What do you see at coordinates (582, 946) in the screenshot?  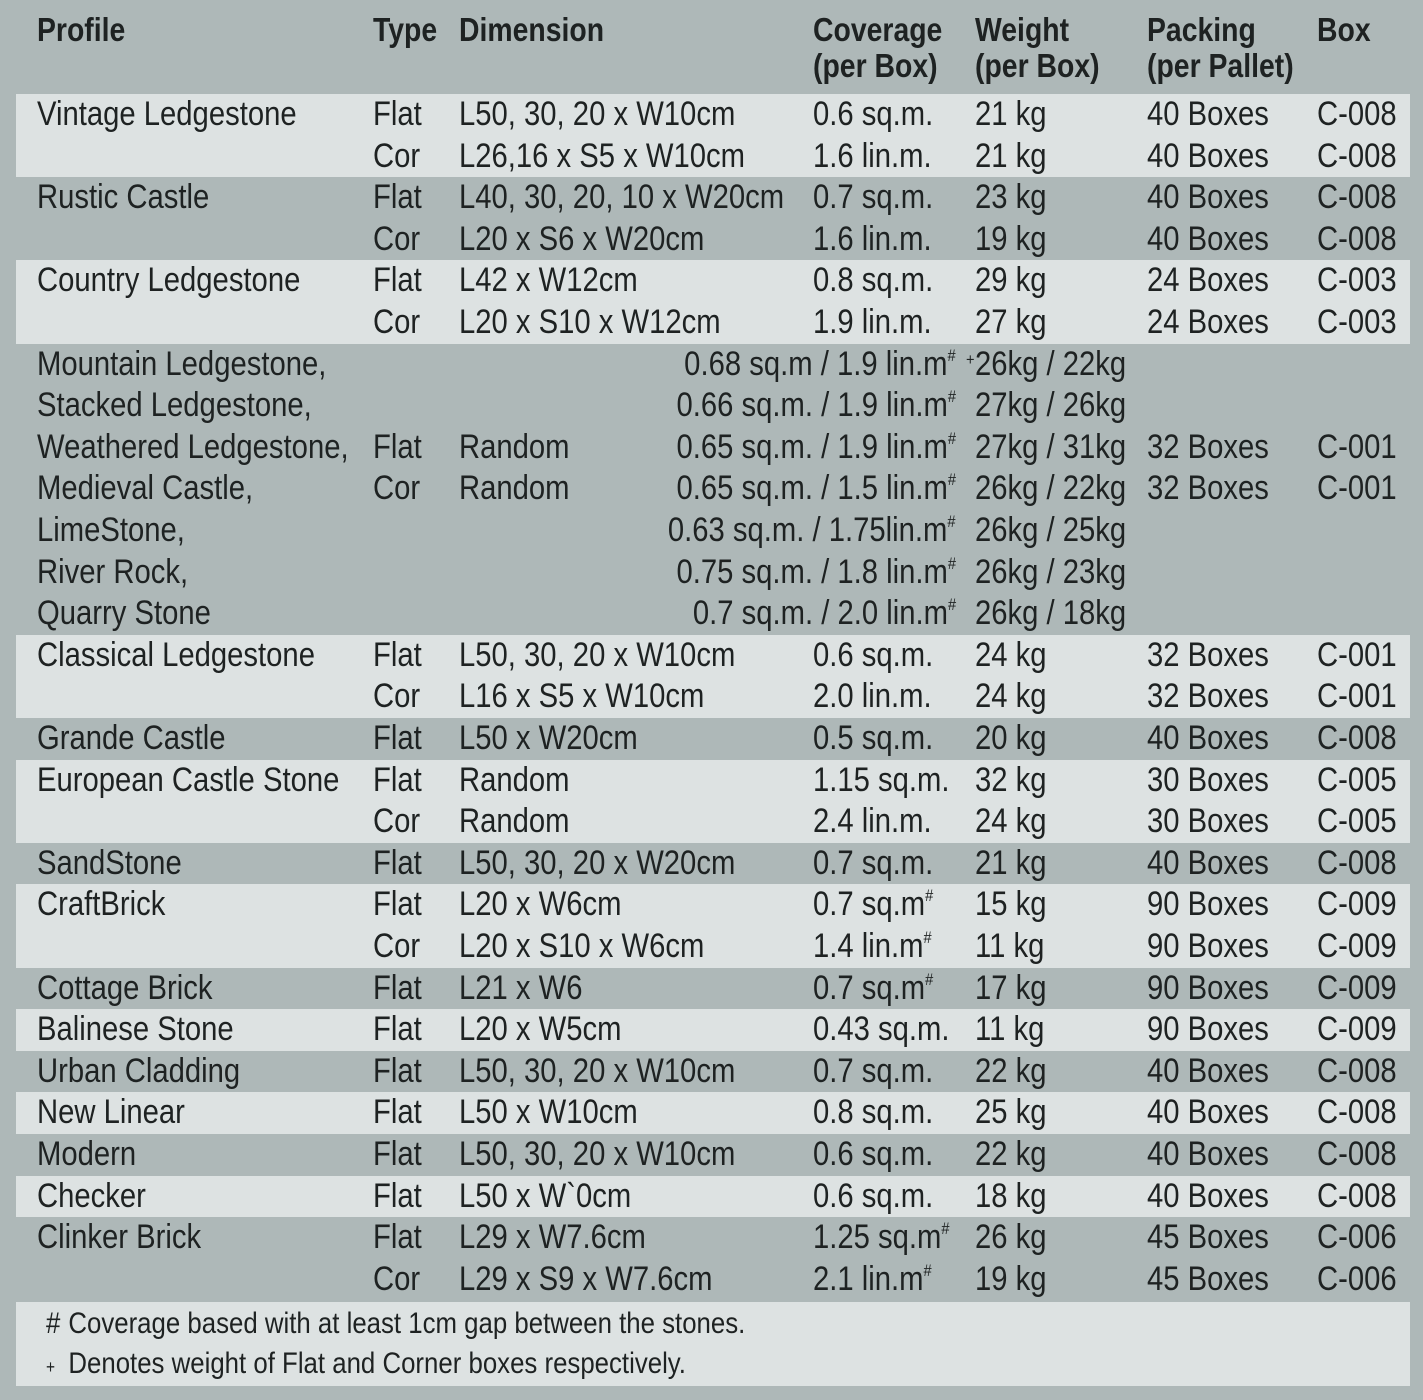 I see `cell-dimension: L20 x S10 x W6cm` at bounding box center [582, 946].